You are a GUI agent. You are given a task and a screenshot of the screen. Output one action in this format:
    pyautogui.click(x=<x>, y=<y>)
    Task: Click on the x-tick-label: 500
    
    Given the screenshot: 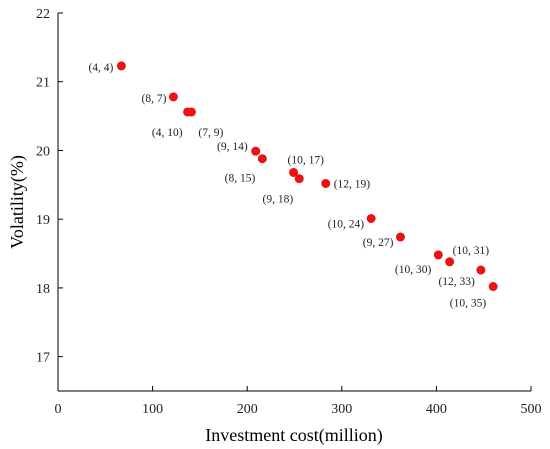 What is the action you would take?
    pyautogui.click(x=531, y=409)
    